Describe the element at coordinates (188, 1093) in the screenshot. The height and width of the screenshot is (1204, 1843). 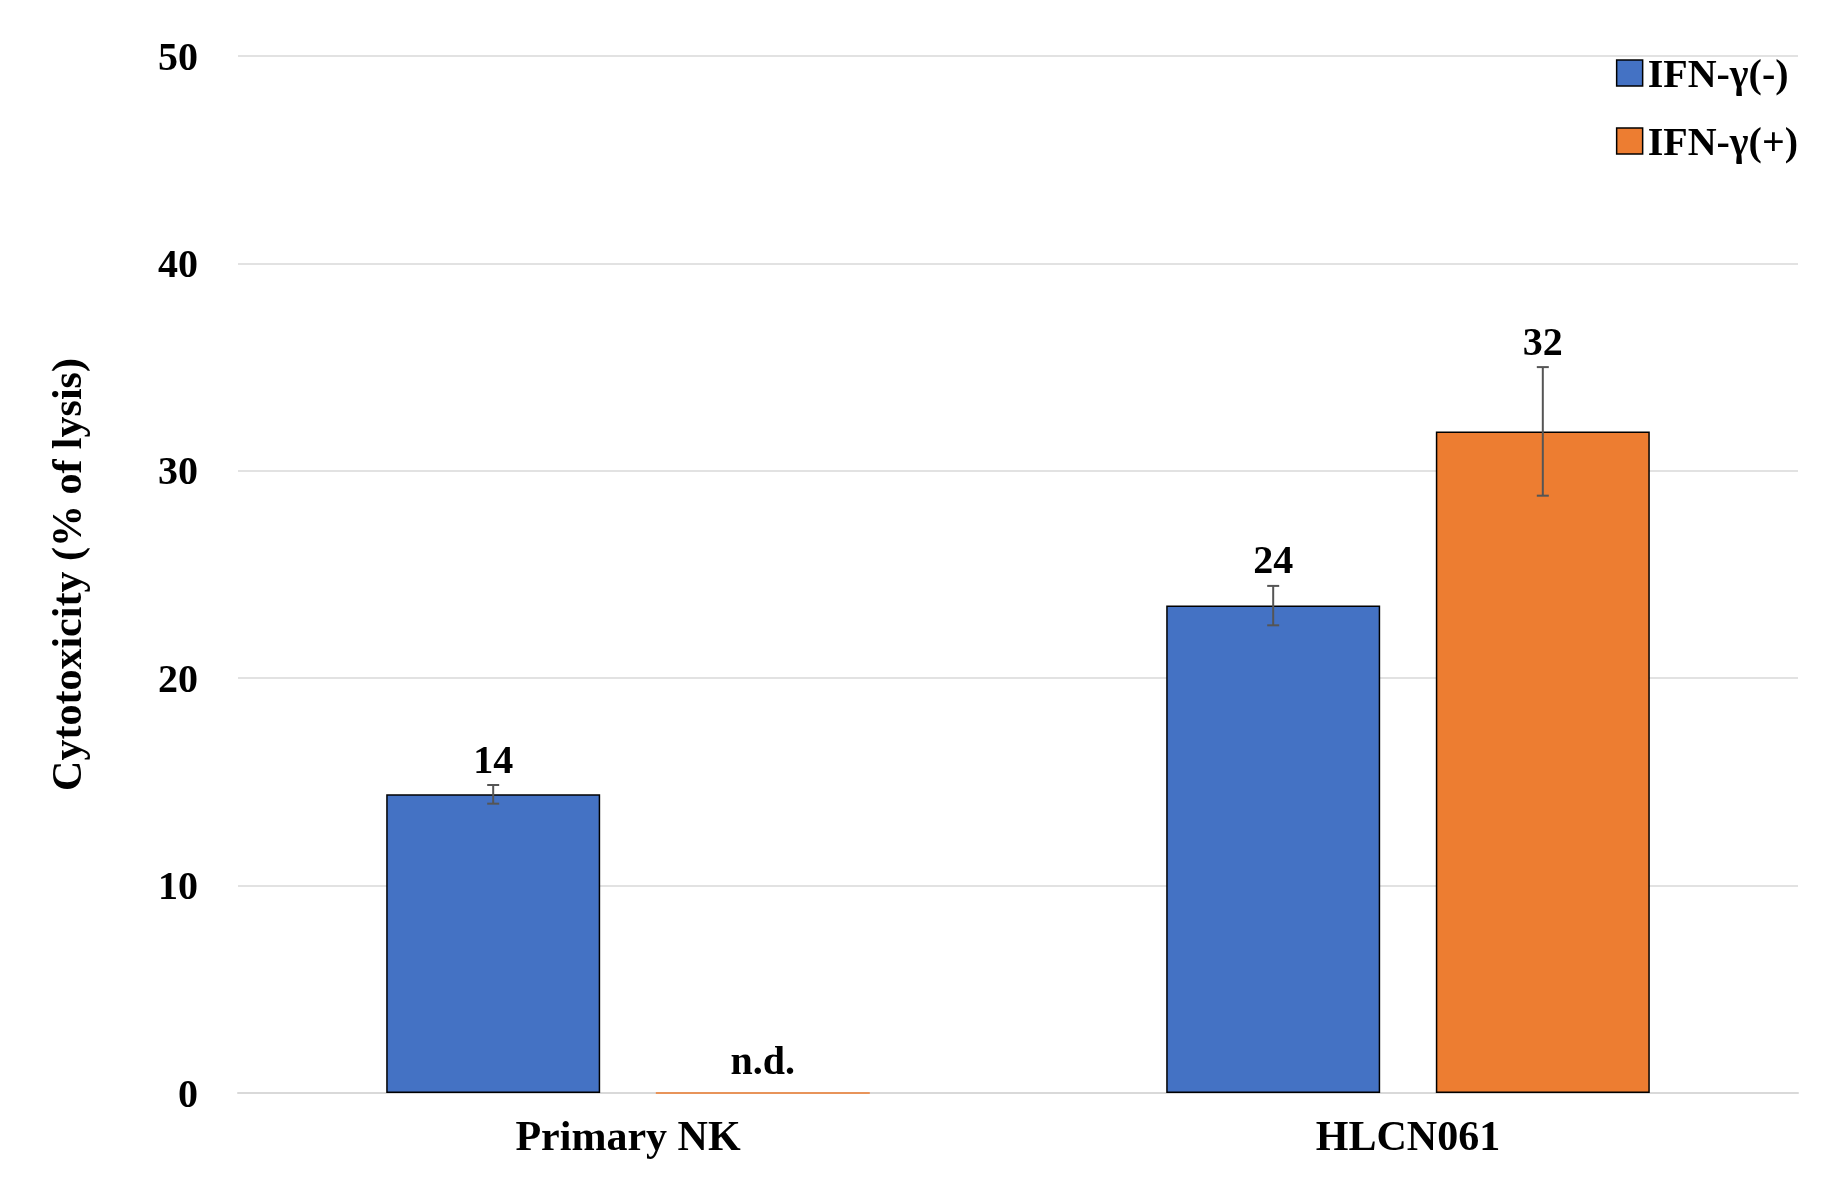
I see `y-tick-label: 0` at that location.